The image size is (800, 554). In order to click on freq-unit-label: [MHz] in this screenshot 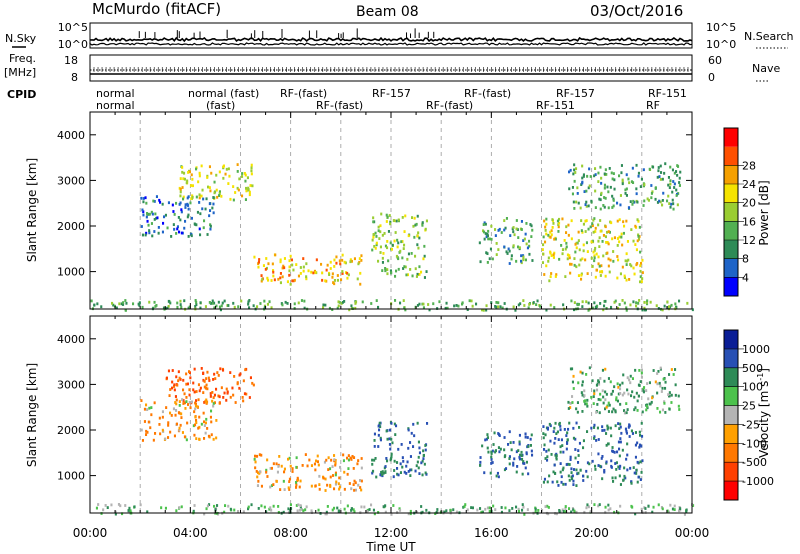, I will do `click(20, 72)`.